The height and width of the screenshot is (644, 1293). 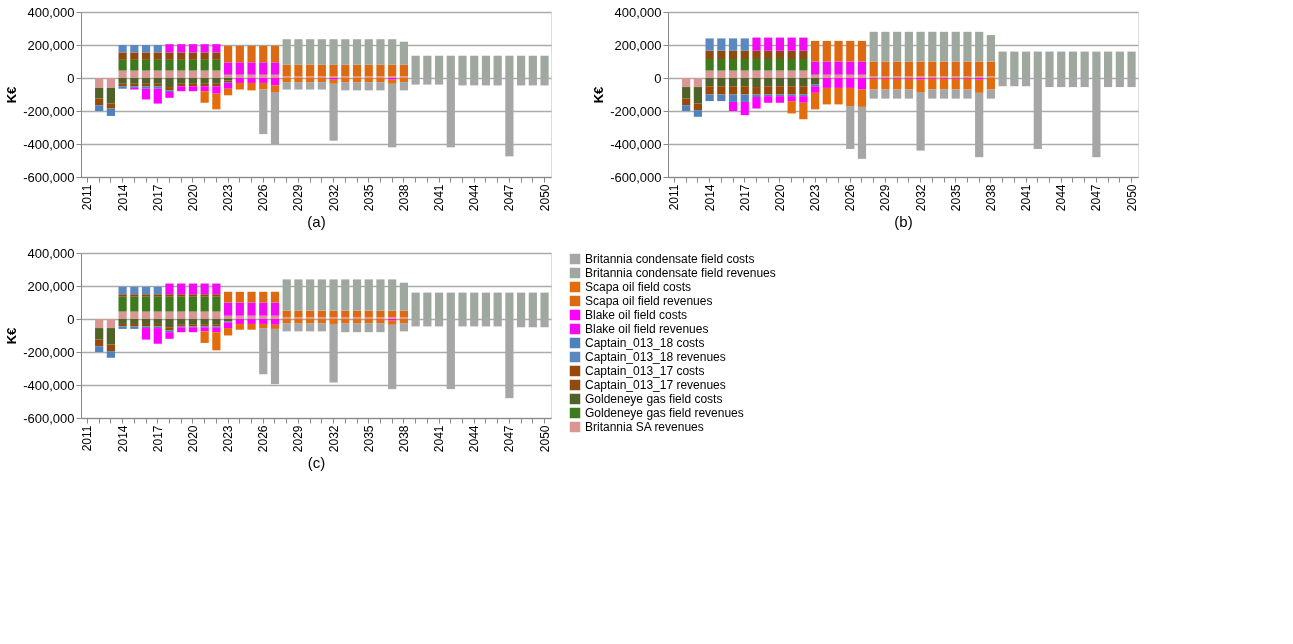 What do you see at coordinates (645, 371) in the screenshot?
I see `legend-label: Captain_013_17 costs` at bounding box center [645, 371].